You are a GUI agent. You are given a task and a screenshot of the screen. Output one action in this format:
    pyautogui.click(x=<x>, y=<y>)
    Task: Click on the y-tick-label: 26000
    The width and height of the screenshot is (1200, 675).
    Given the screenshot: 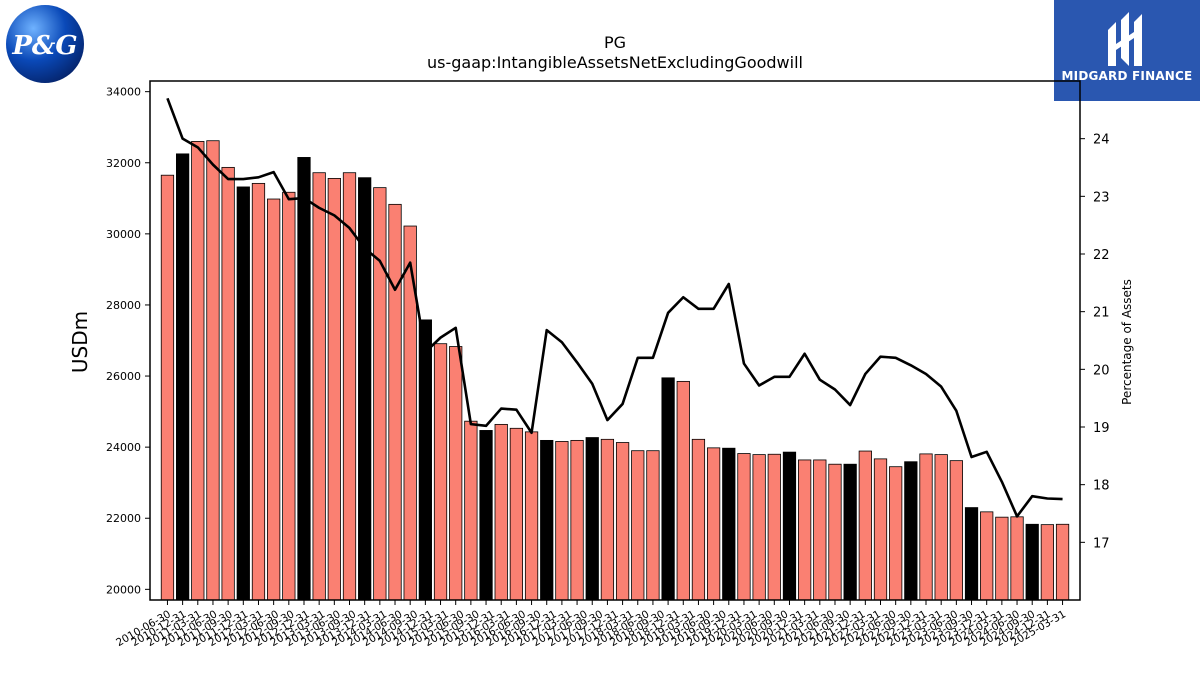 What is the action you would take?
    pyautogui.click(x=123, y=376)
    